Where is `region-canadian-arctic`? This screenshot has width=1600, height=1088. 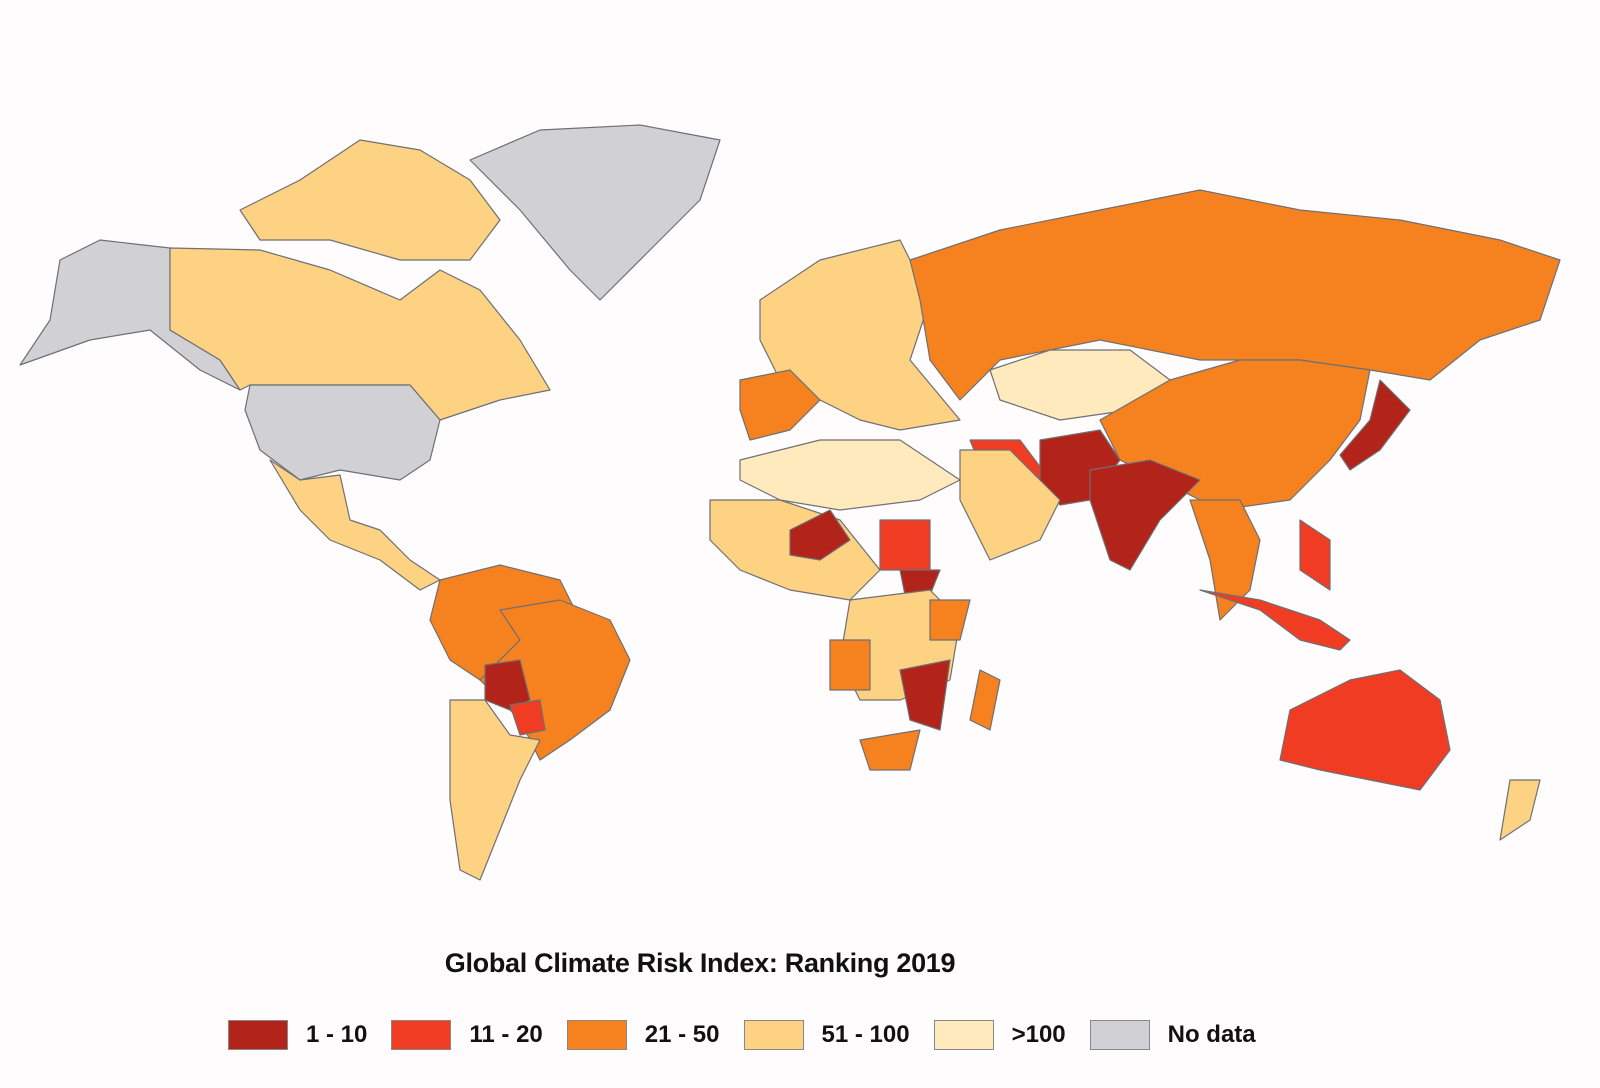
region-canadian-arctic is located at coordinates (370, 200).